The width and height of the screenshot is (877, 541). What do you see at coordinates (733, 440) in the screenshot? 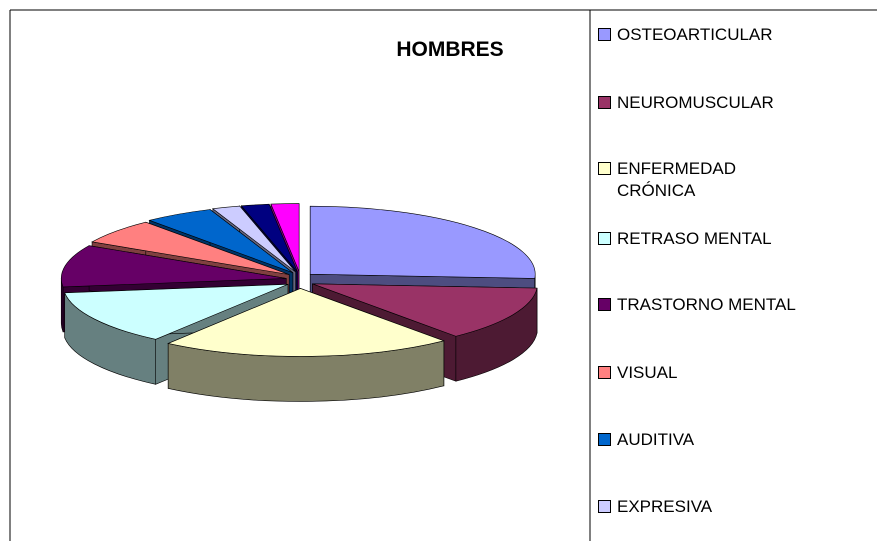
I see `legend-item: AUDITIVA` at bounding box center [733, 440].